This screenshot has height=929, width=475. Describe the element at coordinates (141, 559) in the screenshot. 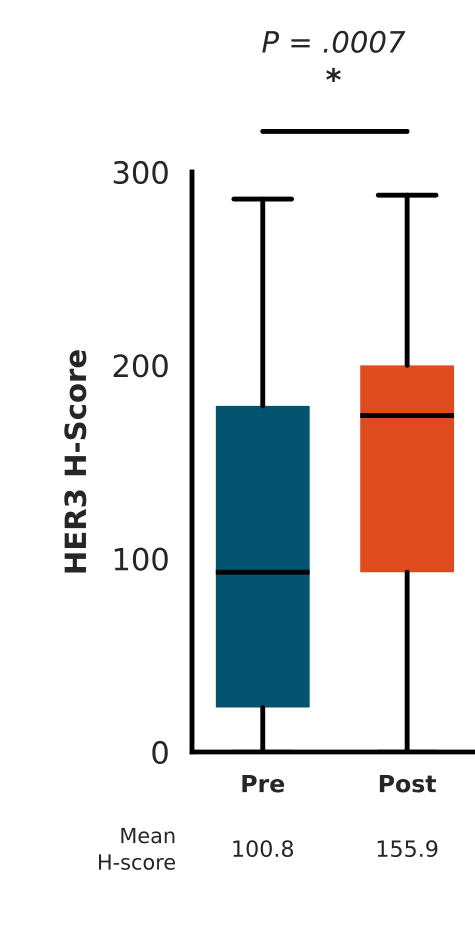

I see `y-tick-label: 100` at that location.